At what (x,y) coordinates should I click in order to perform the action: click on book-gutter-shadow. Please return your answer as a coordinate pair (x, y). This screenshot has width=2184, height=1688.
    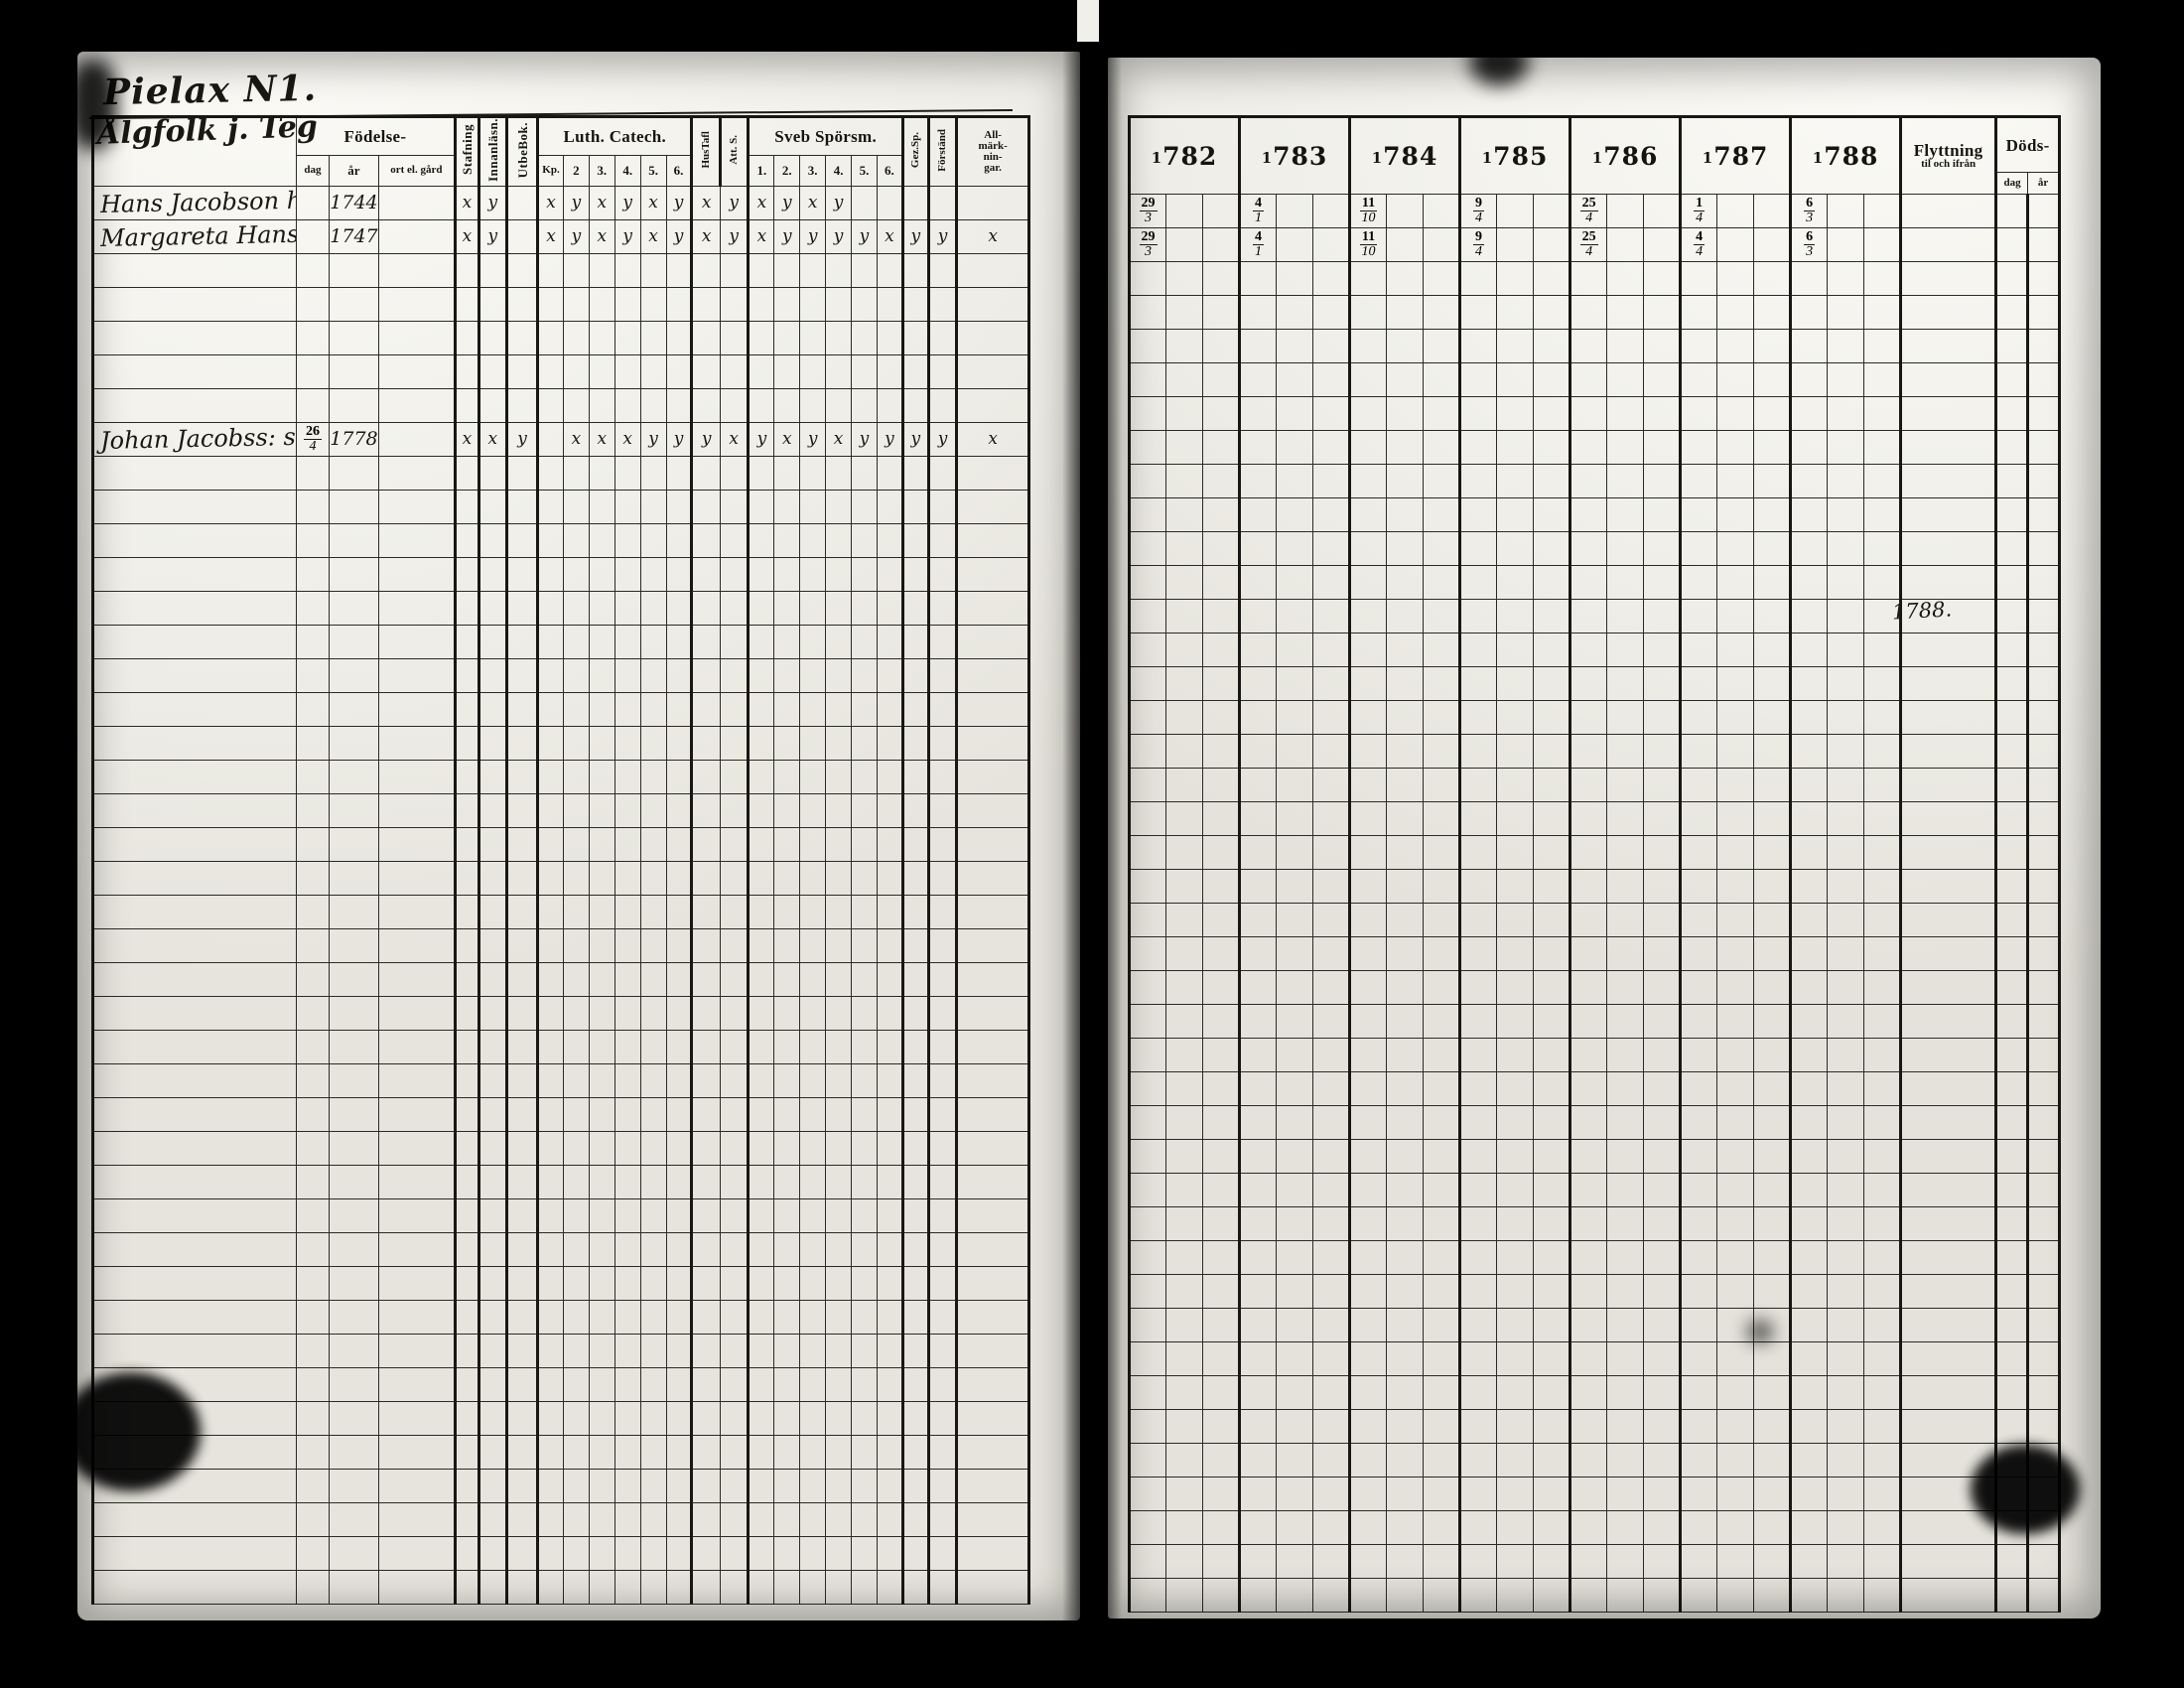
    Looking at the image, I should click on (1092, 844).